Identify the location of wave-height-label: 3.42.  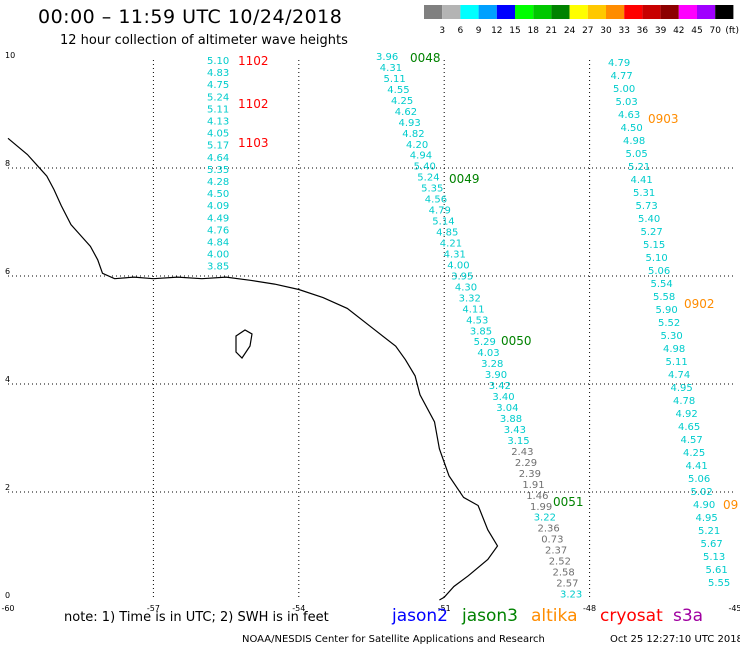
(500, 386).